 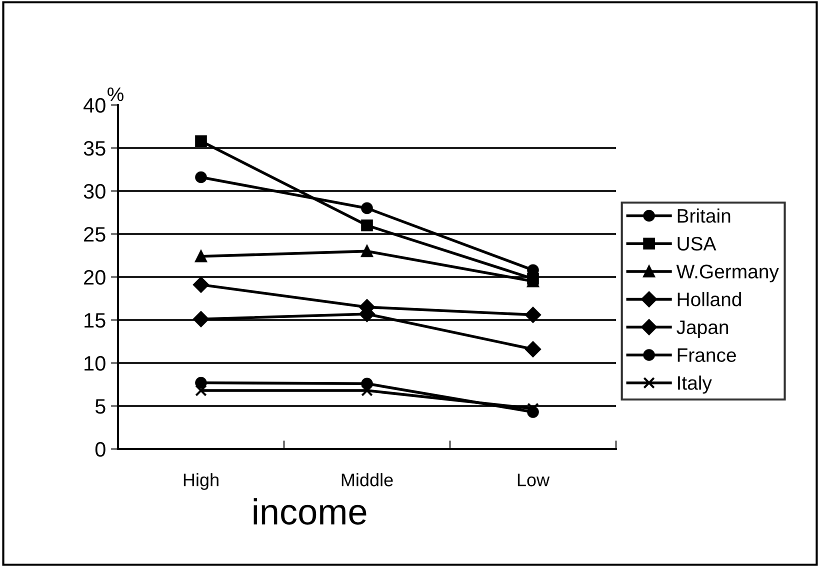 I want to click on x-tick-label: Middle, so click(x=367, y=479).